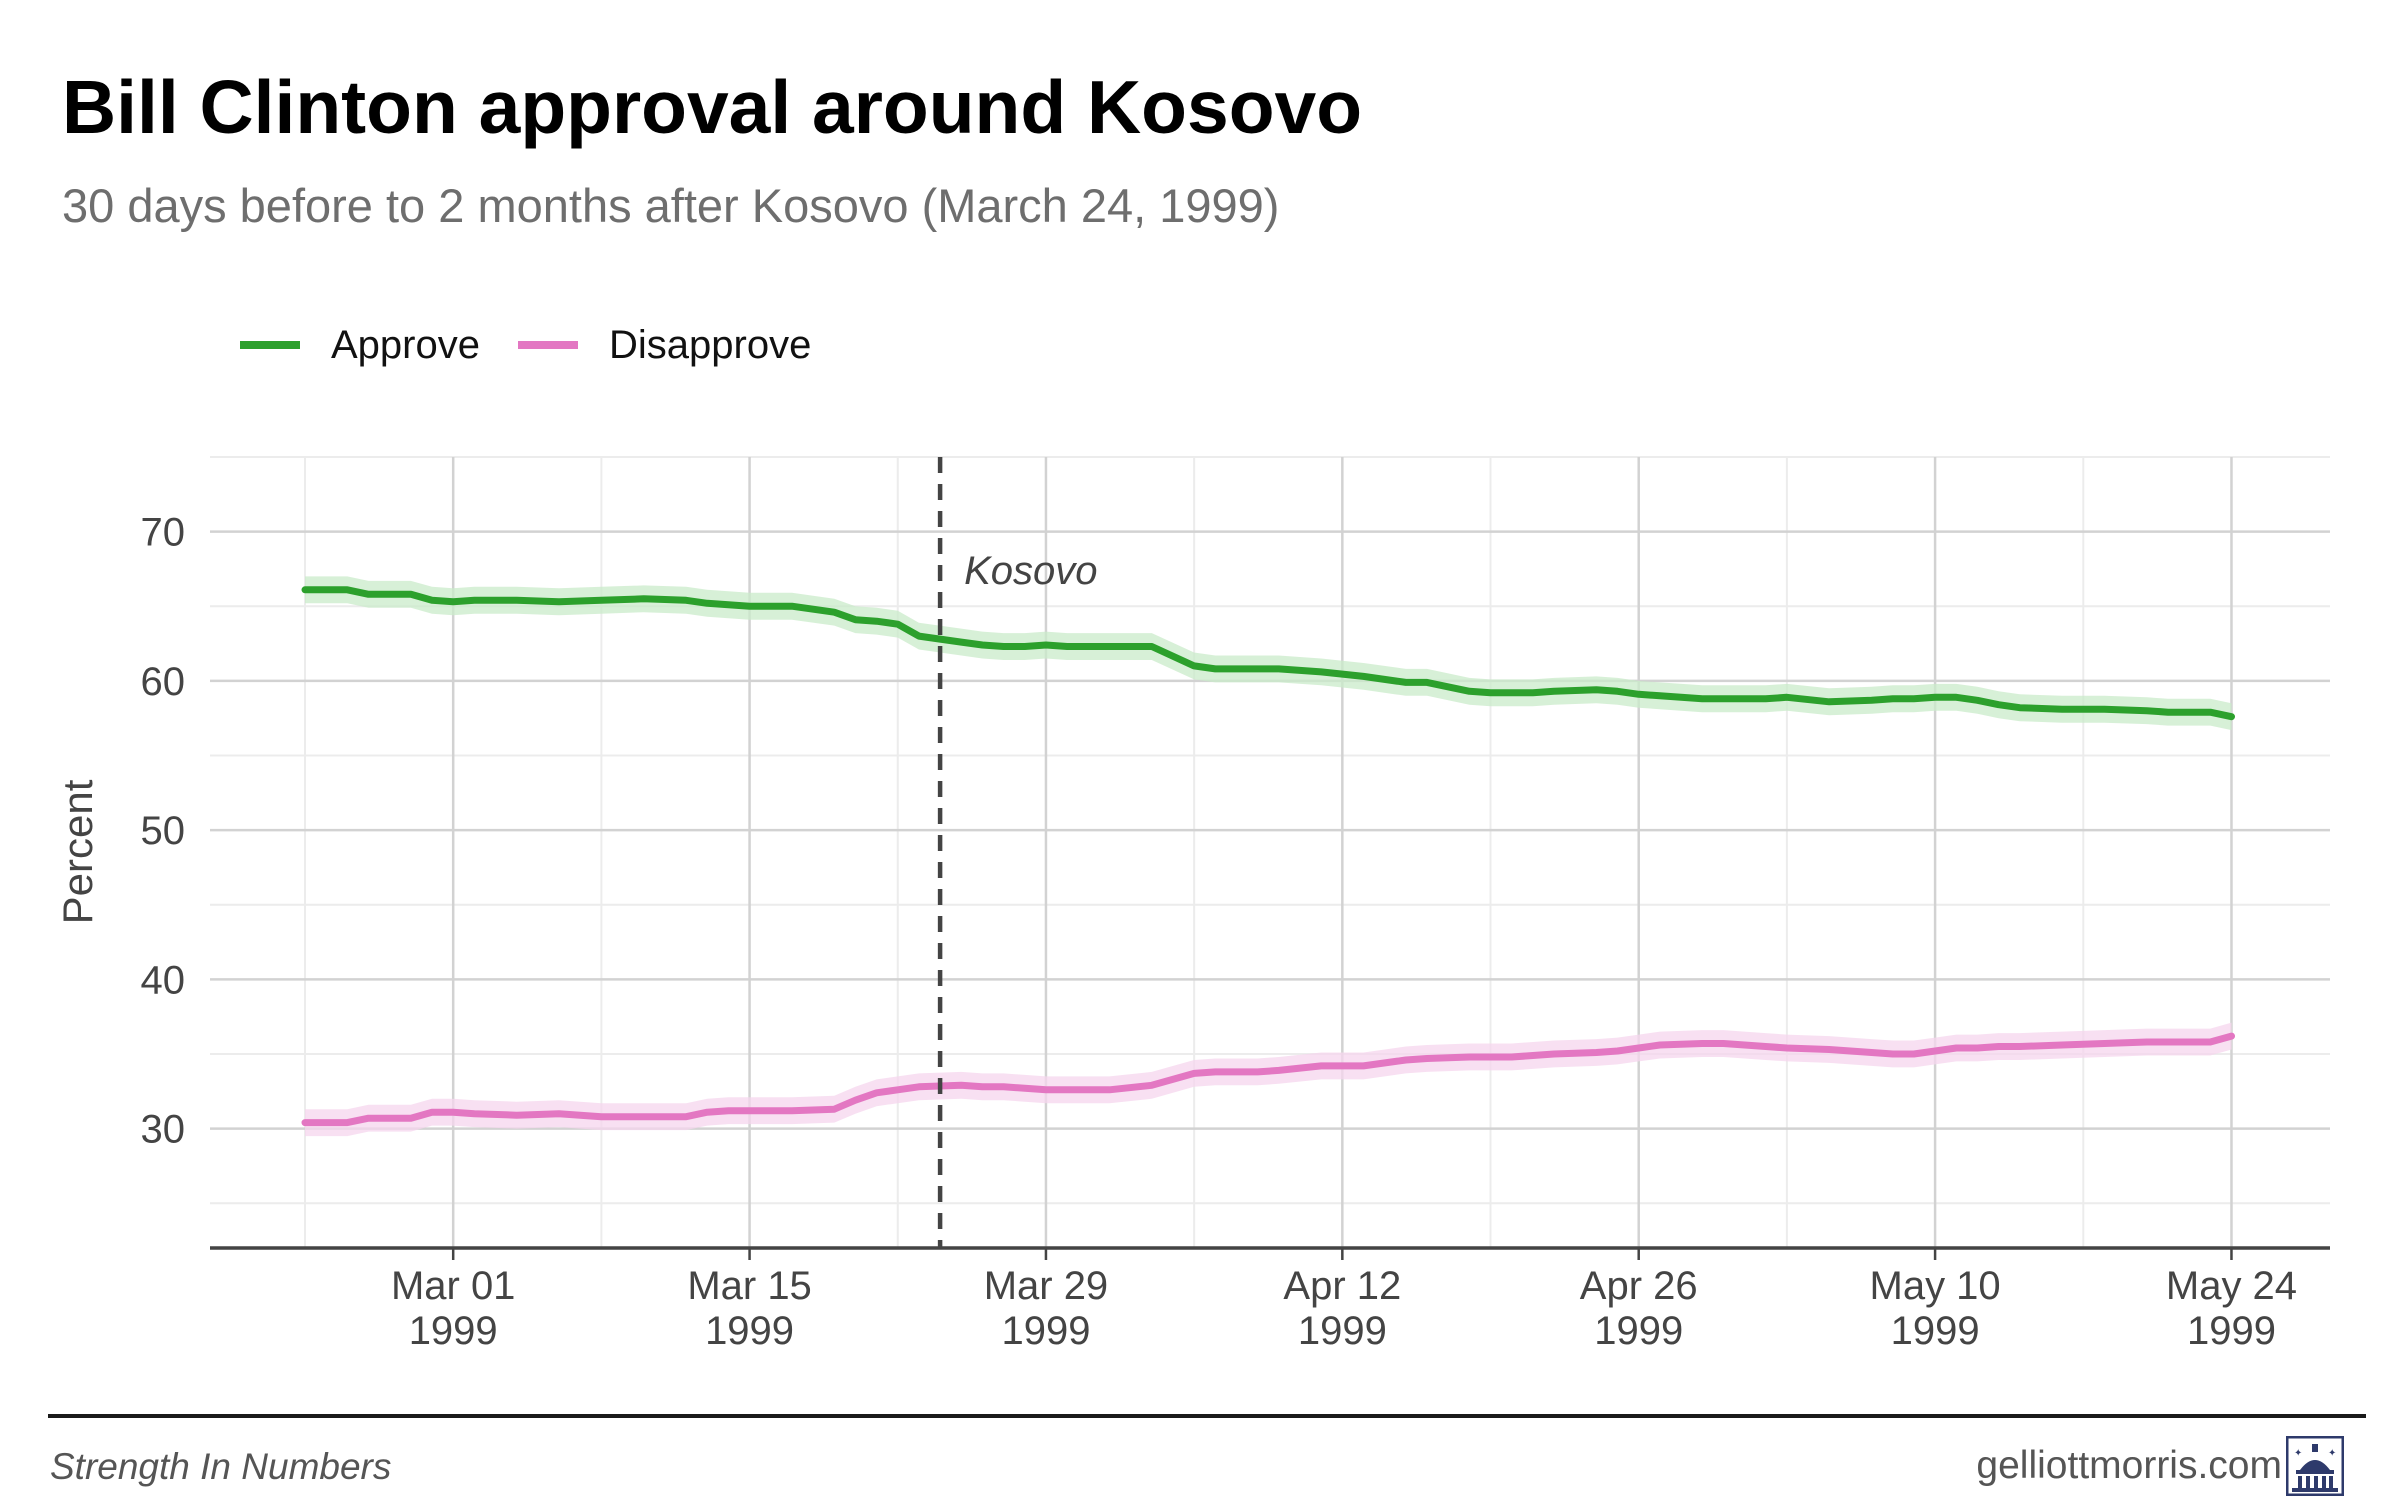 Image resolution: width=2400 pixels, height=1500 pixels. Describe the element at coordinates (163, 533) in the screenshot. I see `y-tick-label: 70` at that location.